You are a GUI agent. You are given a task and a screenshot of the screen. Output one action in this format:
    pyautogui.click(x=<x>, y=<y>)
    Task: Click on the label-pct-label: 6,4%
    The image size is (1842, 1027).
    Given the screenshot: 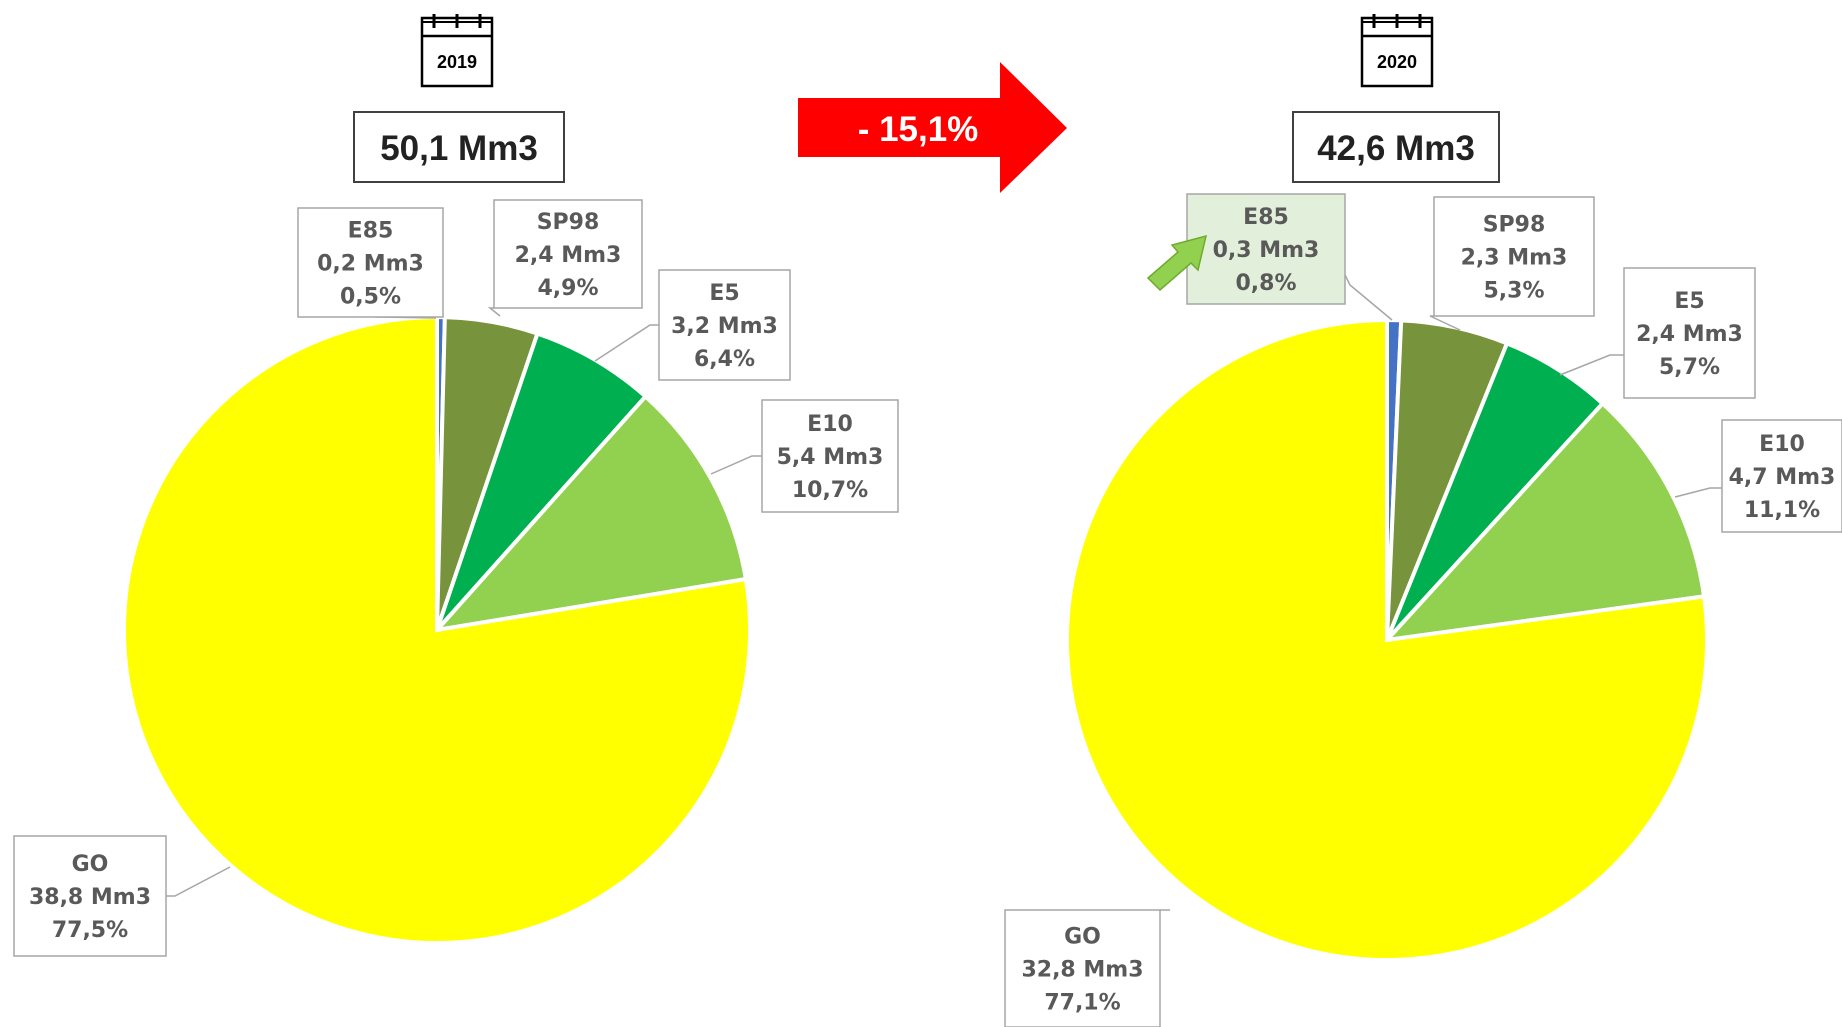 What is the action you would take?
    pyautogui.click(x=724, y=359)
    